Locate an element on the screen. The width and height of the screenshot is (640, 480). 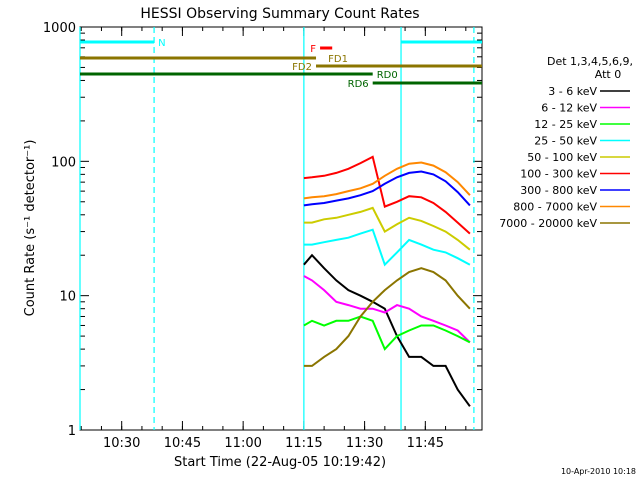
y-tick-label: 1000 is located at coordinates (59, 28).